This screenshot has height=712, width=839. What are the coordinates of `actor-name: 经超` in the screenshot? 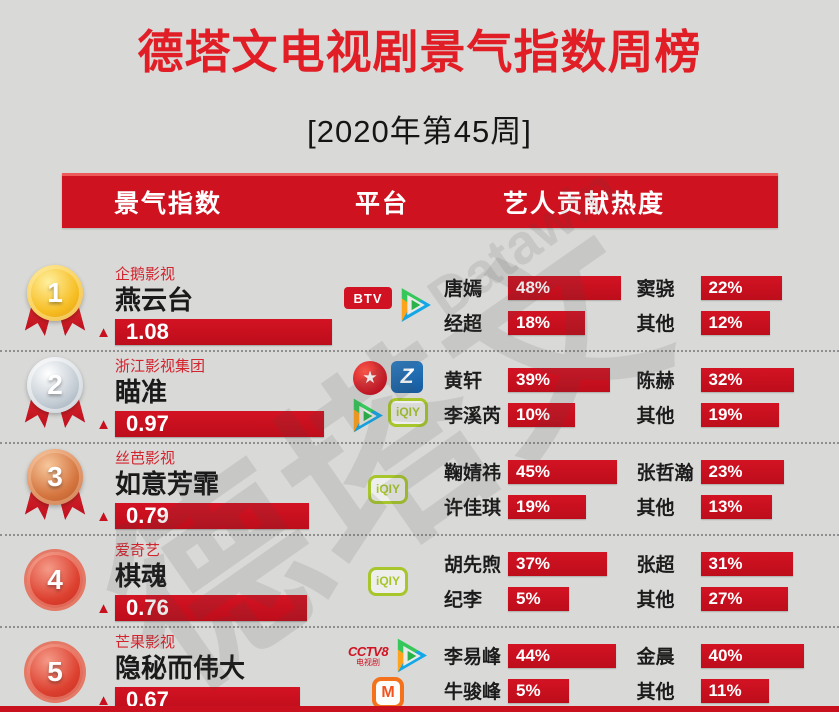 It's located at (463, 324).